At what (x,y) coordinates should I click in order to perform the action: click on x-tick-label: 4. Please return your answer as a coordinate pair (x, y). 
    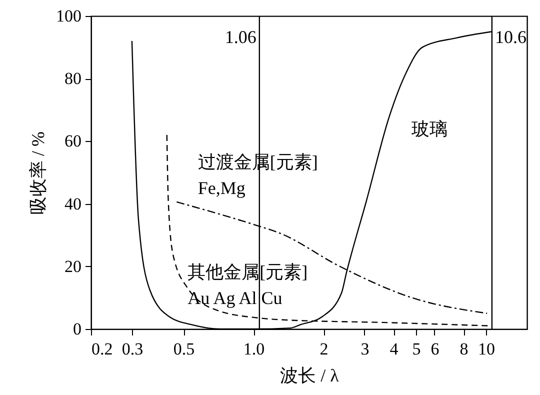
    Looking at the image, I should click on (394, 349).